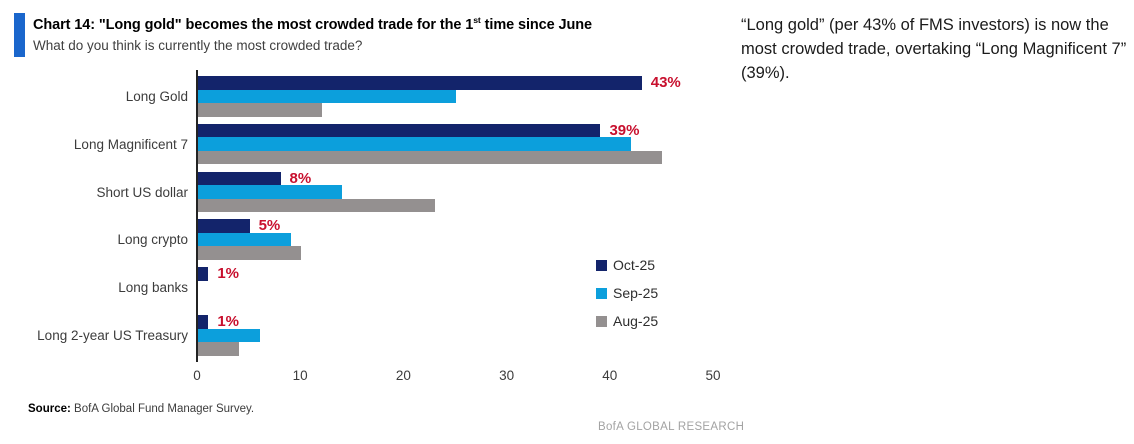 This screenshot has width=1134, height=444. I want to click on bar-value-label: 5%, so click(269, 226).